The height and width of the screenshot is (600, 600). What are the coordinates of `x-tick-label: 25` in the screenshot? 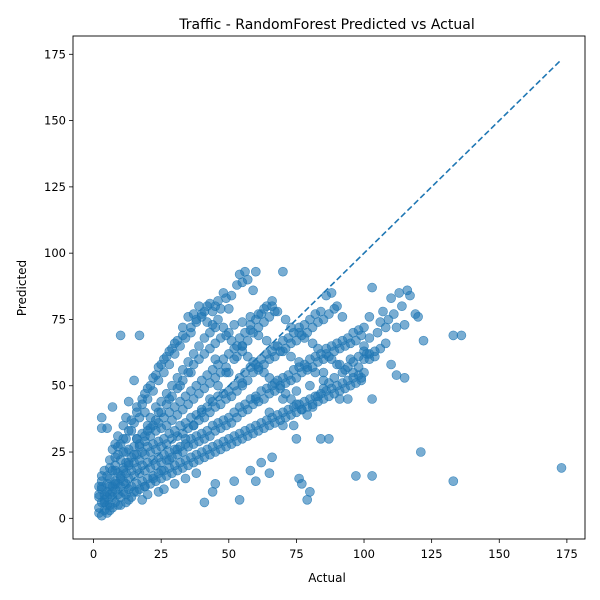 It's located at (161, 554).